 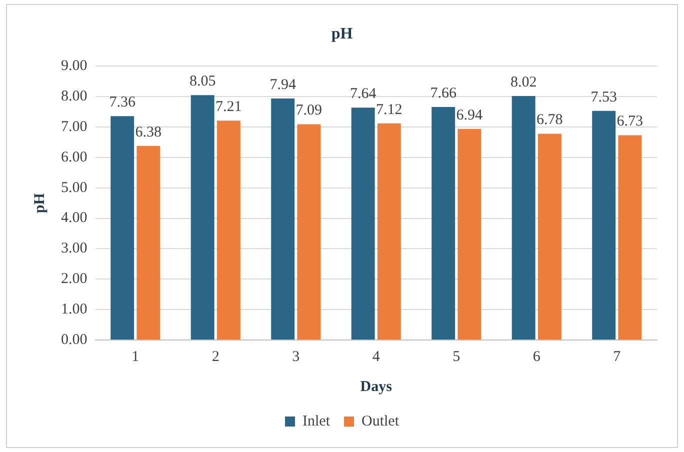 What do you see at coordinates (342, 34) in the screenshot?
I see `chart-title: pH` at bounding box center [342, 34].